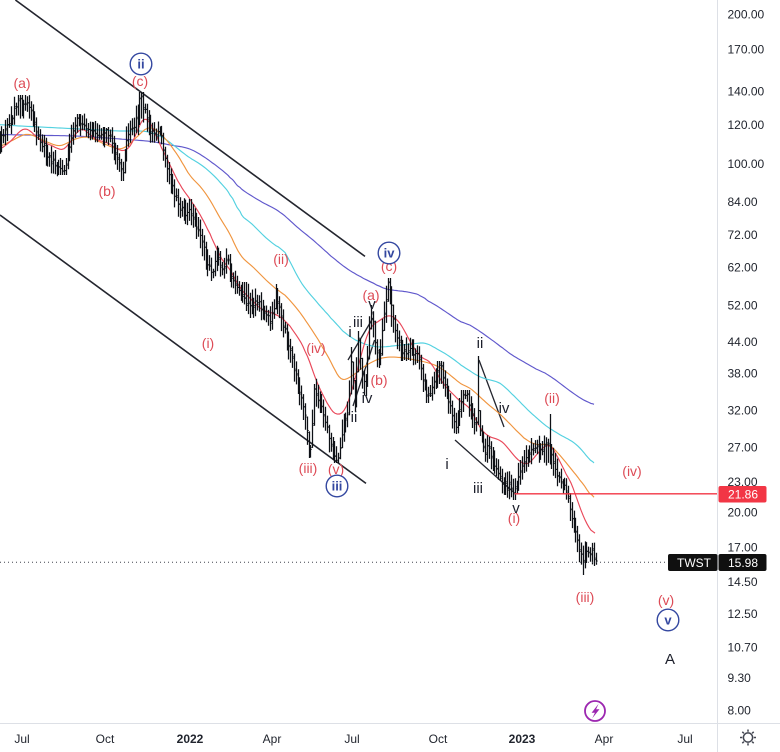 The width and height of the screenshot is (780, 752). Describe the element at coordinates (743, 495) in the screenshot. I see `svg-text: 21.86` at that location.